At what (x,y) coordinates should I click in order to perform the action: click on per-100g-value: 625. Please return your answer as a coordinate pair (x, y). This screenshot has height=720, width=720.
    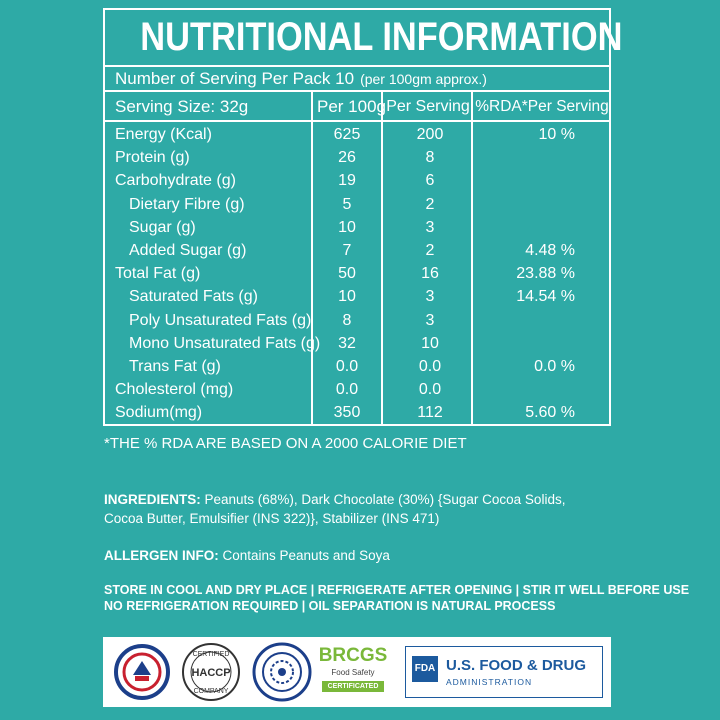
    Looking at the image, I should click on (347, 134).